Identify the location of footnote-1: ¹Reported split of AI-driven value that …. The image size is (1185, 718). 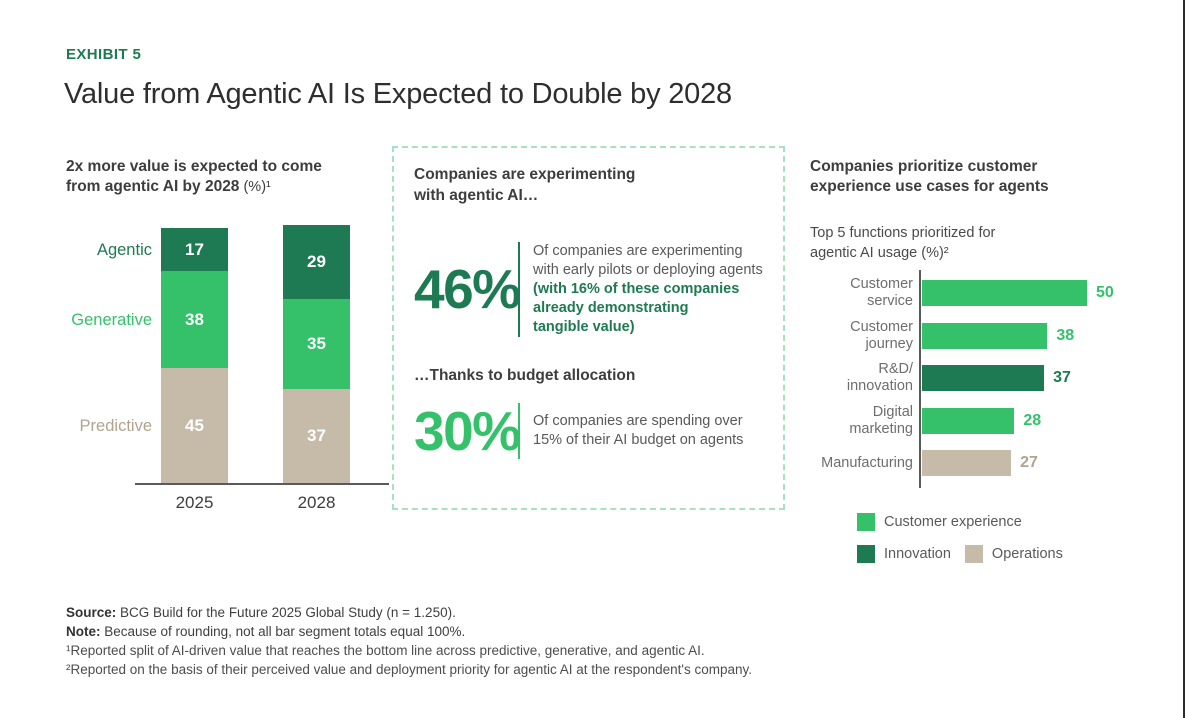
(385, 650).